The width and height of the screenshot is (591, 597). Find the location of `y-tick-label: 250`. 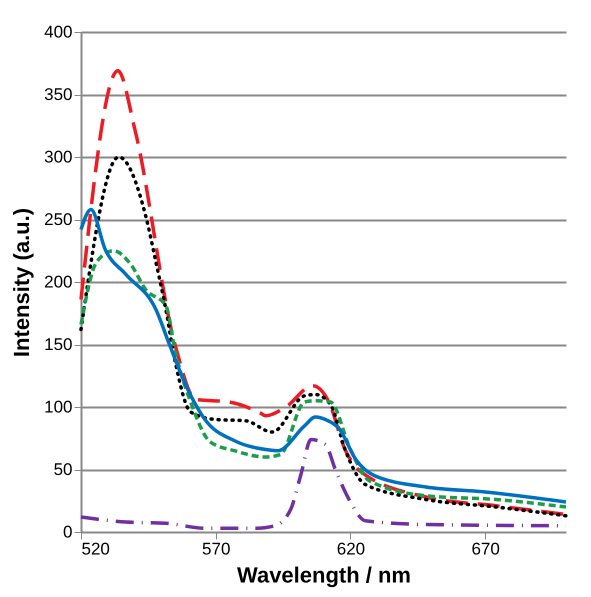

y-tick-label: 250 is located at coordinates (58, 219).